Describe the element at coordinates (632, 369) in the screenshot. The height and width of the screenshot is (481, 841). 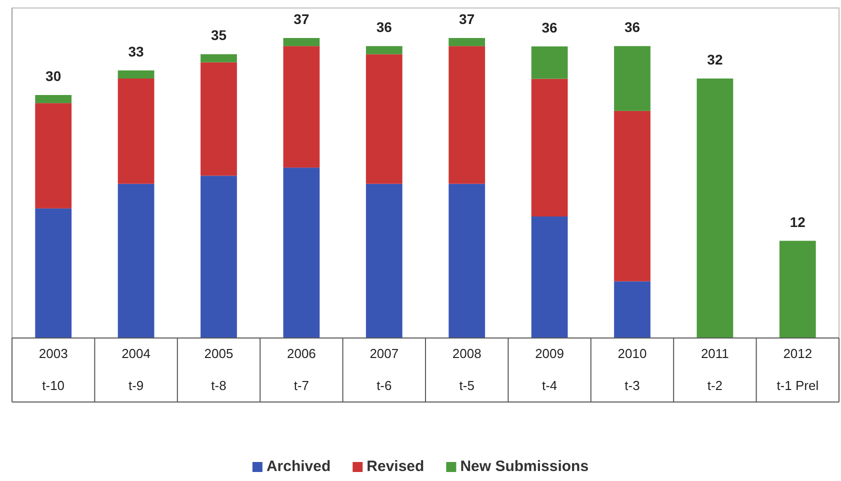
I see `category-label: 2010 t-3` at that location.